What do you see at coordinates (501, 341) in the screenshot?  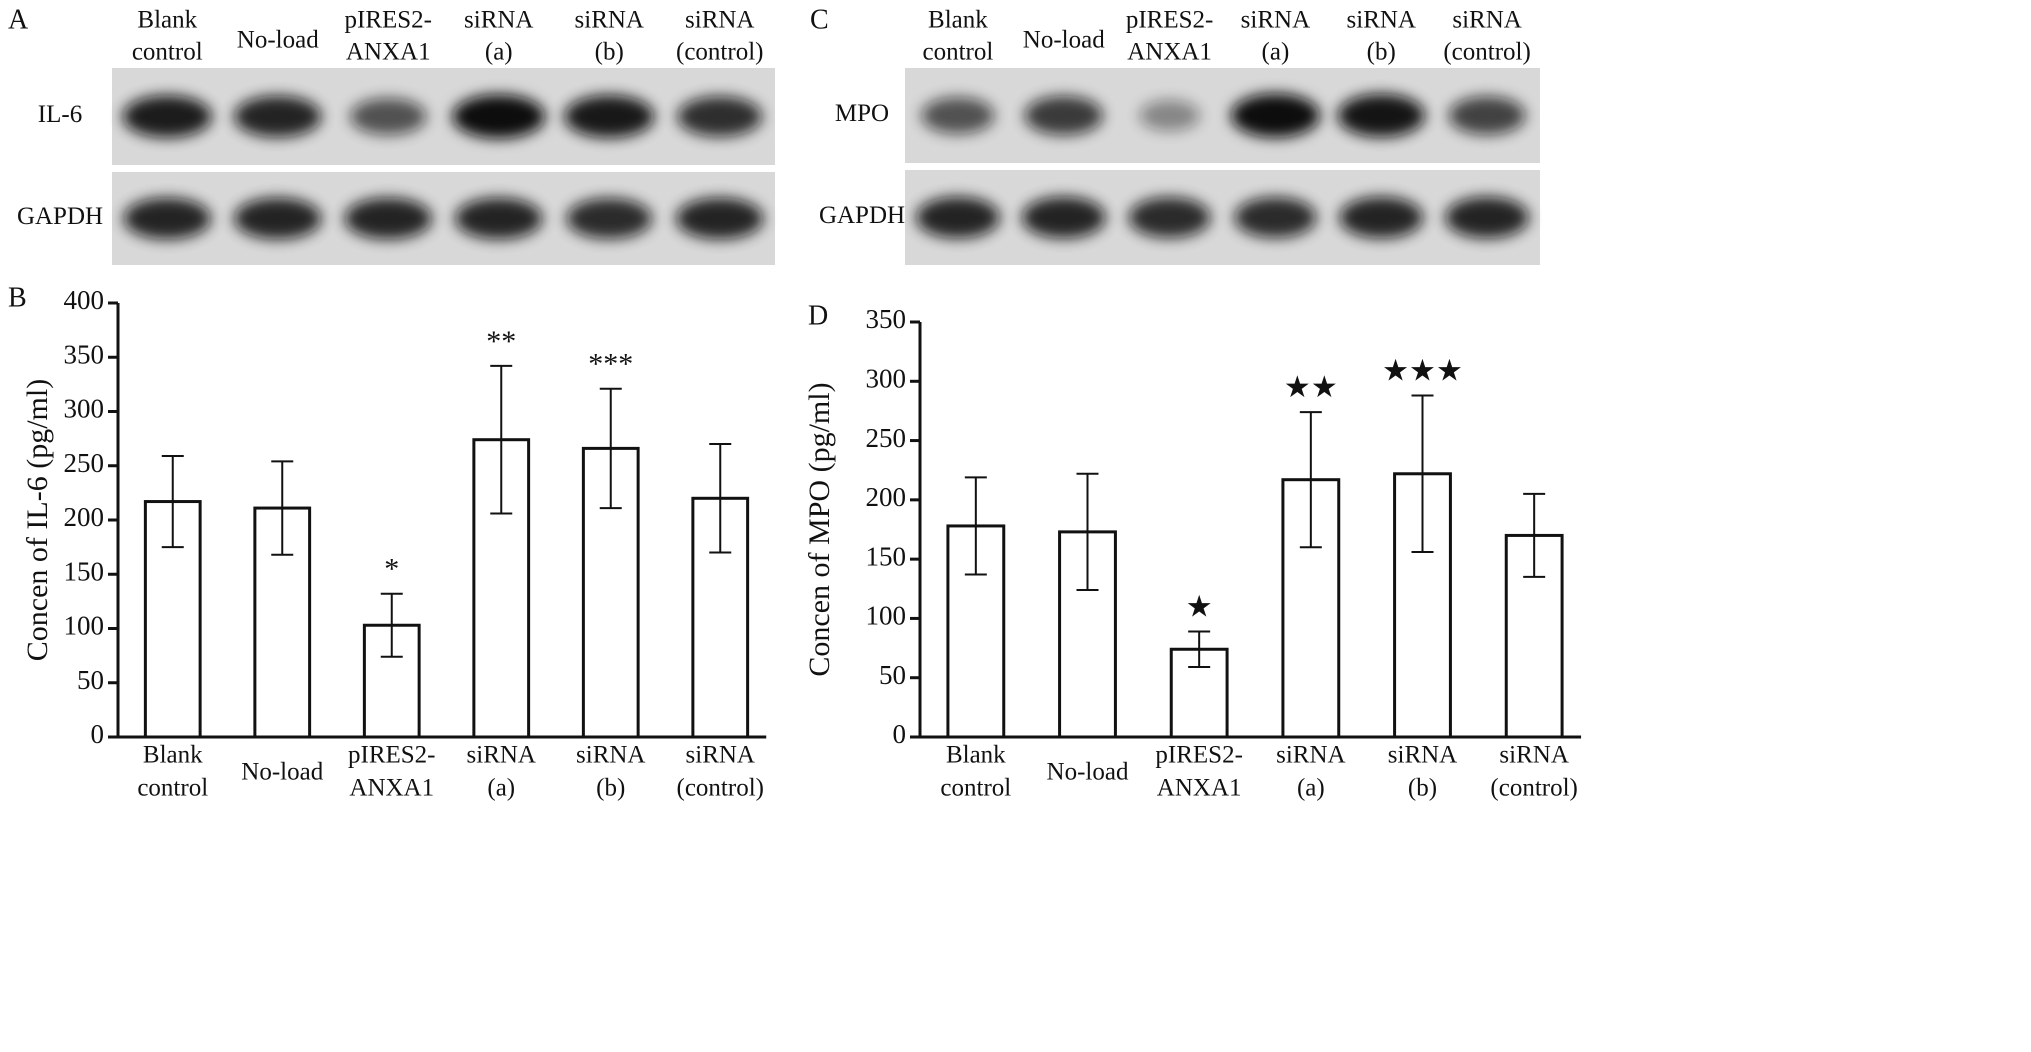 I see `annotation: **` at bounding box center [501, 341].